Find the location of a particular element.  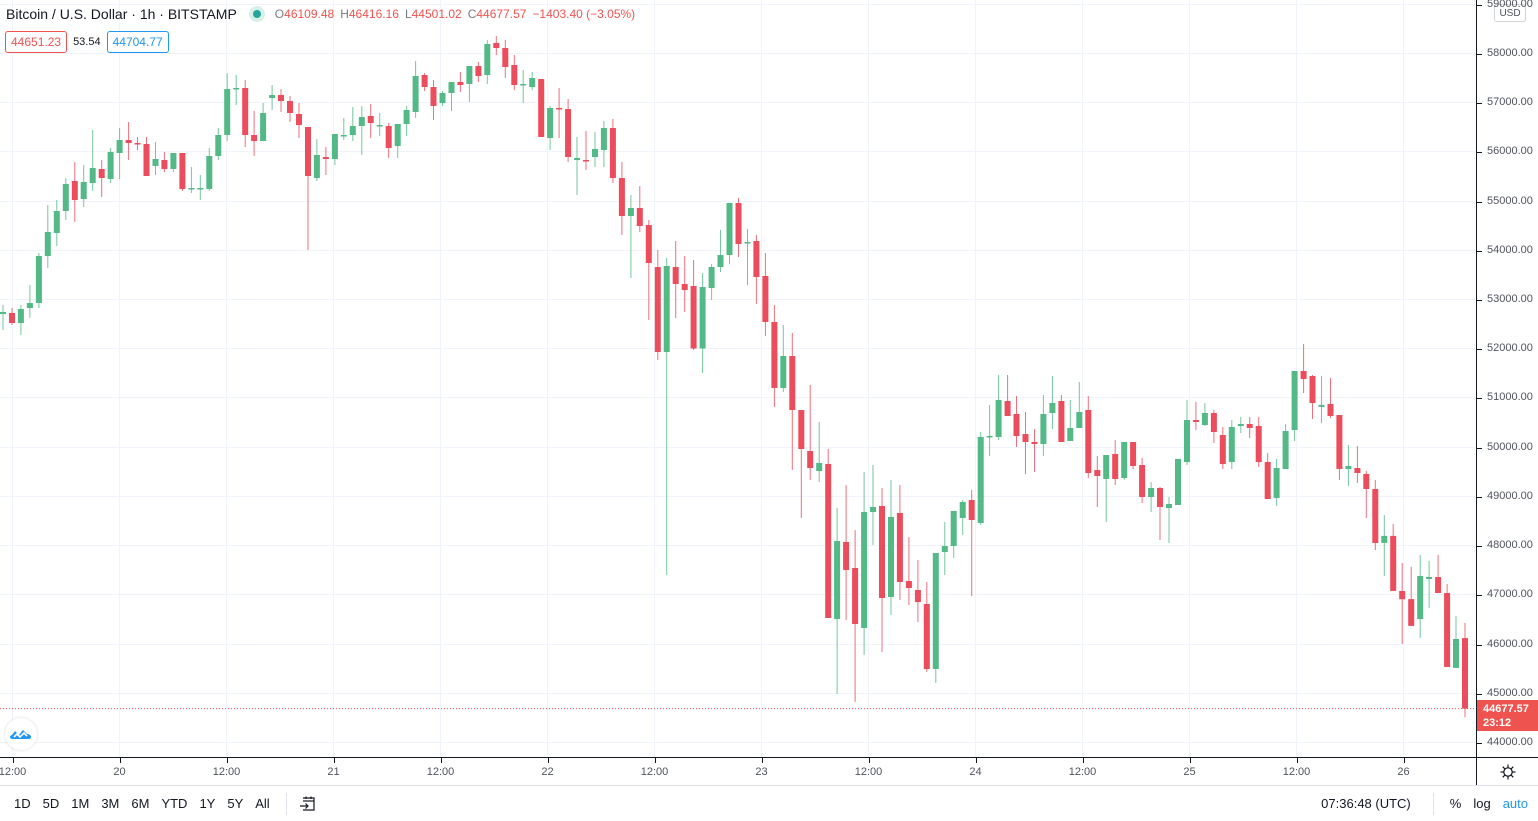

symbol-title: Bitcoin / U.S. Dollar · 1h · BITSTAMP is located at coordinates (121, 14).